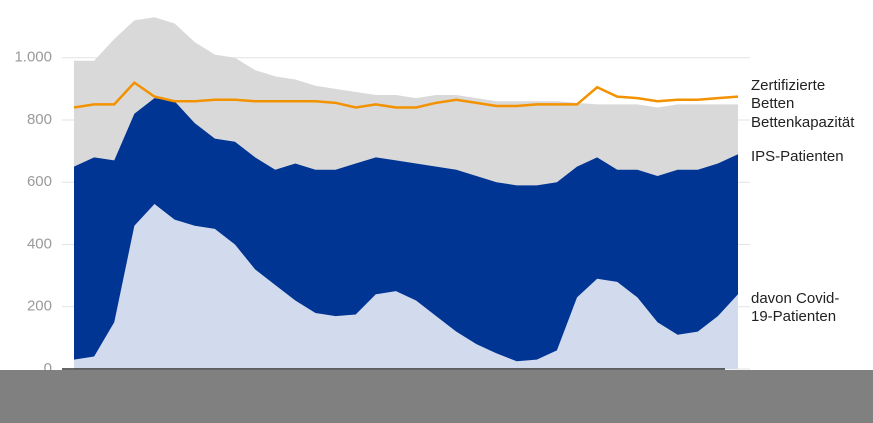  Describe the element at coordinates (48, 368) in the screenshot. I see `y-tick-label: 0` at that location.